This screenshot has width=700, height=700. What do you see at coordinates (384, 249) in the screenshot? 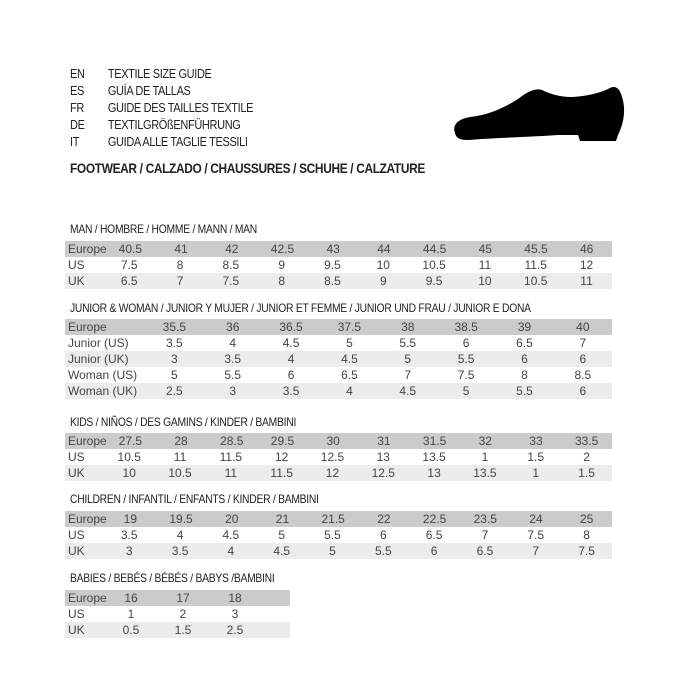
I see `size-cell: 44` at bounding box center [384, 249].